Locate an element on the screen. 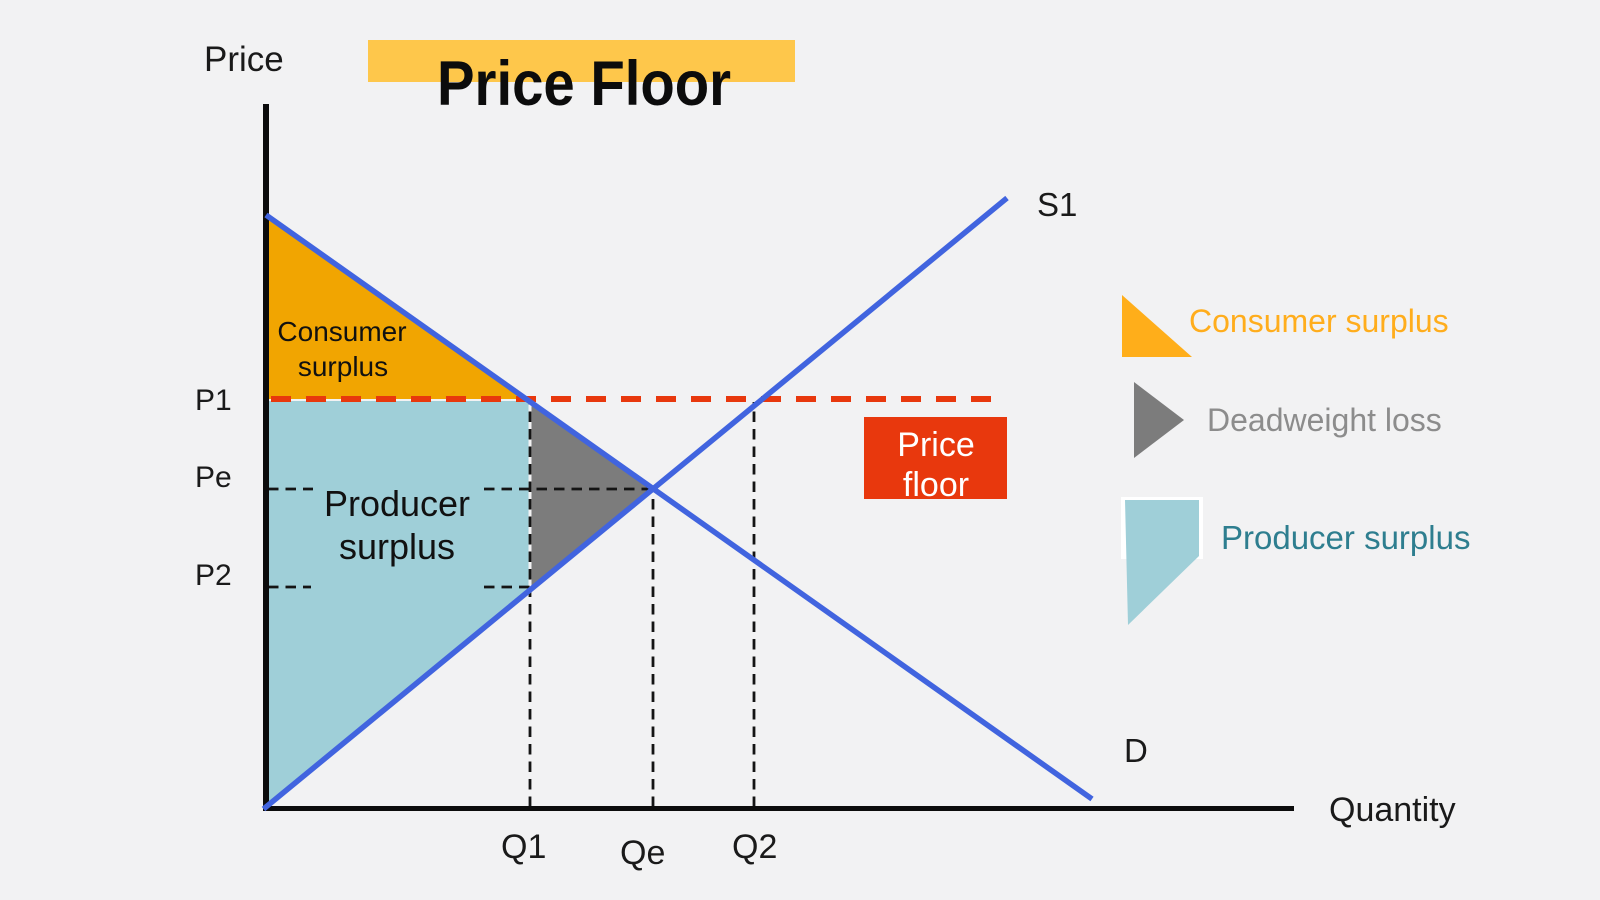  svg-text: Price Floor is located at coordinates (584, 84).